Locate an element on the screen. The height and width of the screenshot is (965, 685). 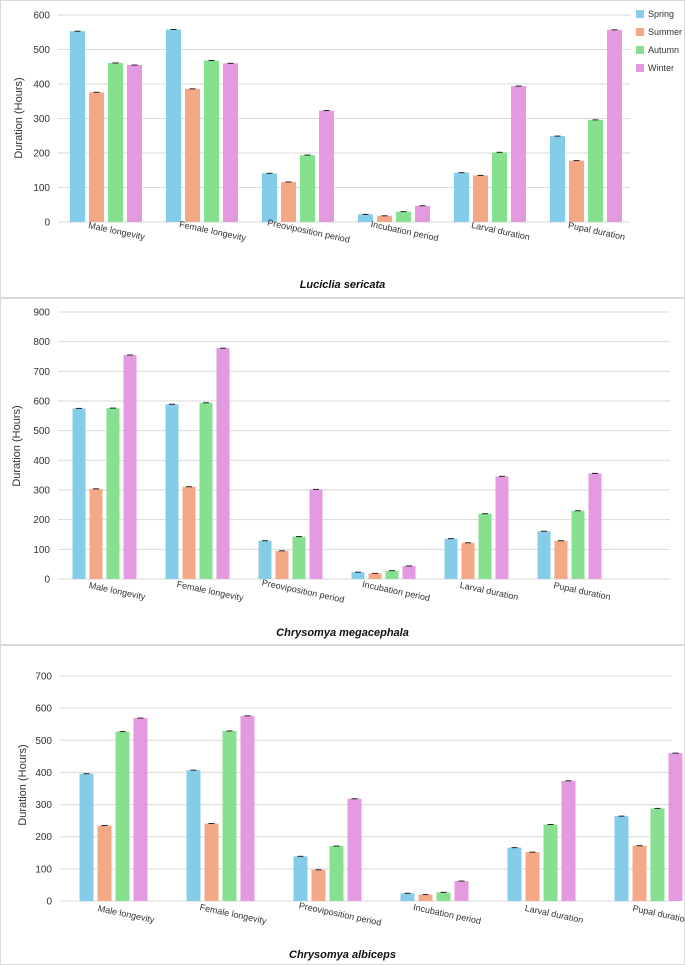
legend-label-winter: Winter is located at coordinates (661, 68).